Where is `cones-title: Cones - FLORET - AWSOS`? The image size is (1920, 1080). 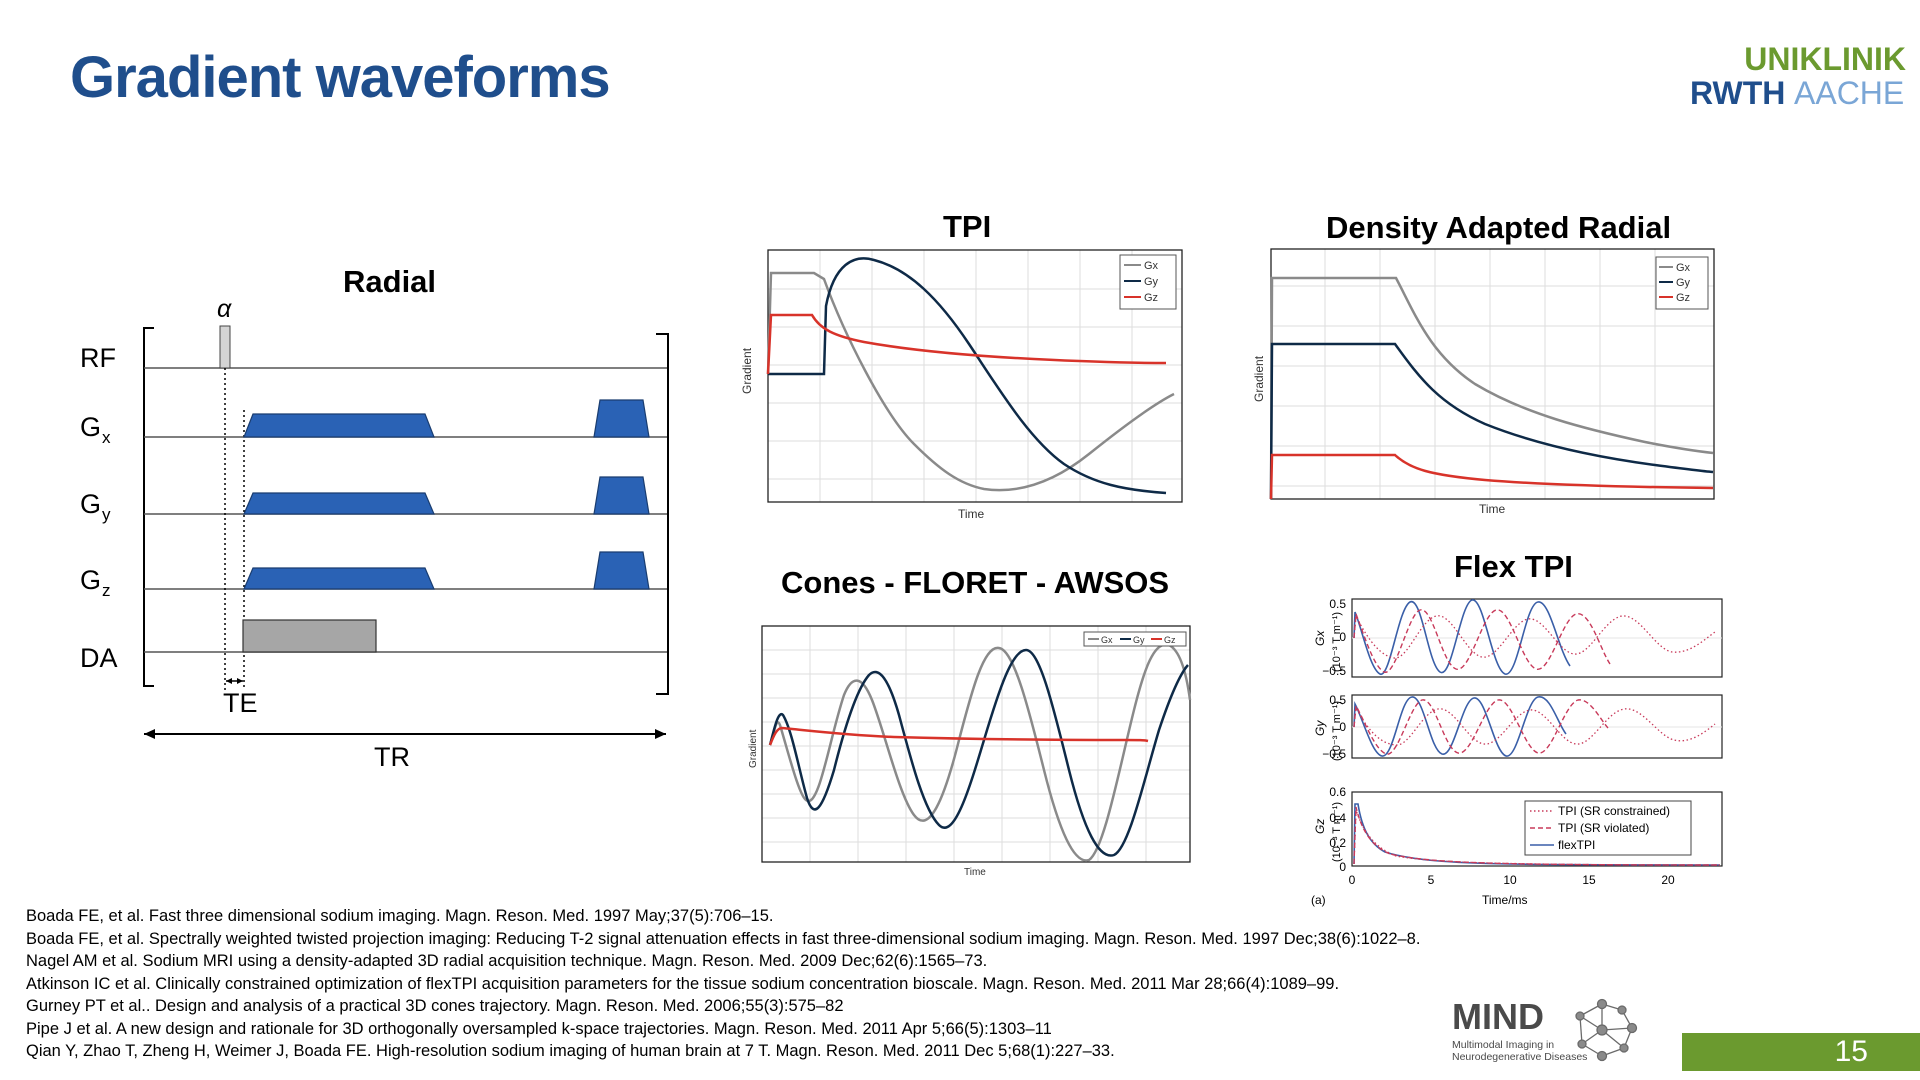 cones-title: Cones - FLORET - AWSOS is located at coordinates (975, 582).